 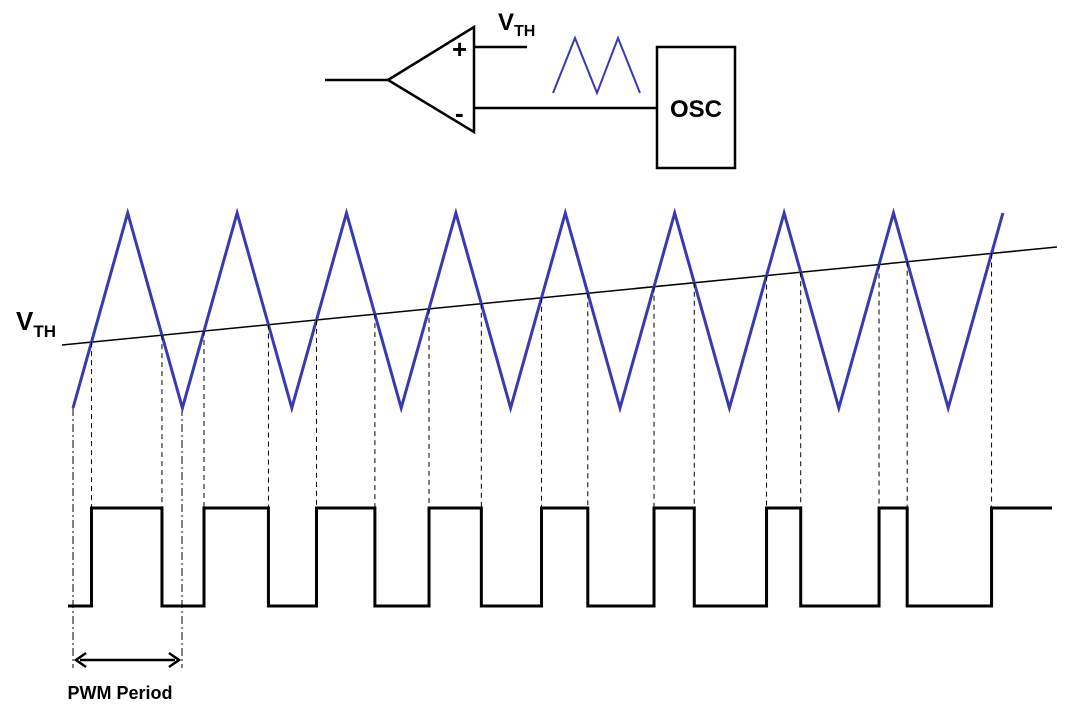 What do you see at coordinates (25, 321) in the screenshot?
I see `vth-main: V` at bounding box center [25, 321].